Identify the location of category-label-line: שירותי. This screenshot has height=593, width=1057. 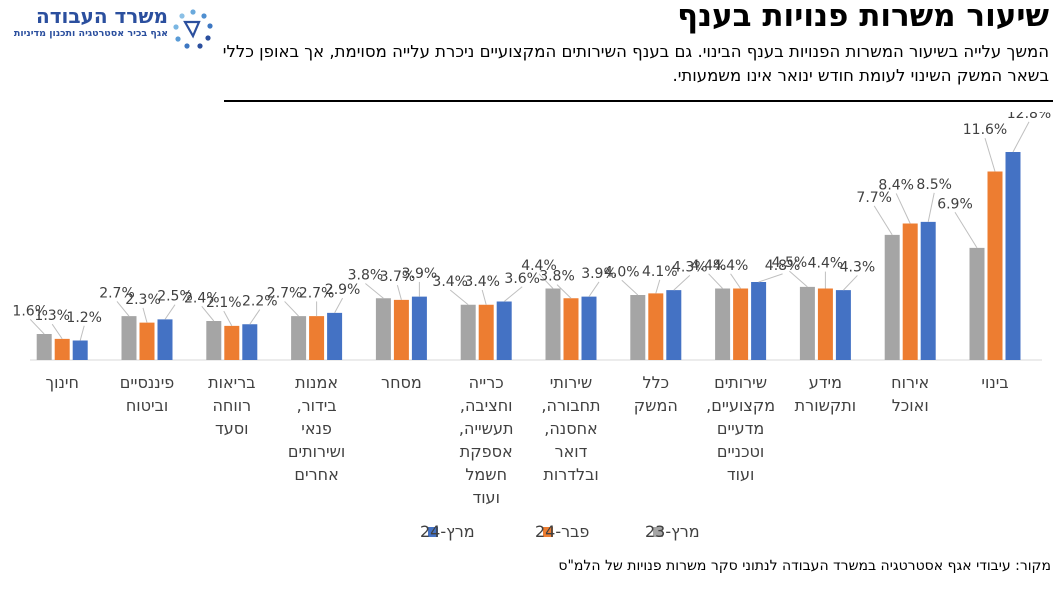
(571, 382).